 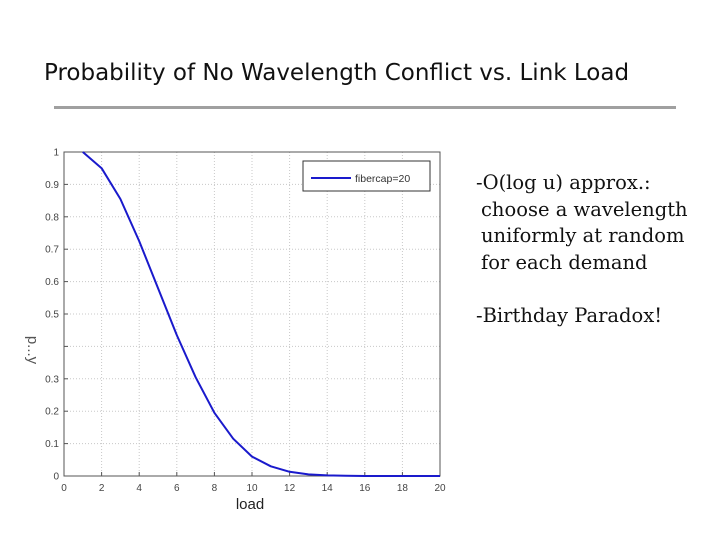 What do you see at coordinates (290, 488) in the screenshot?
I see `x-tick-label: 12` at bounding box center [290, 488].